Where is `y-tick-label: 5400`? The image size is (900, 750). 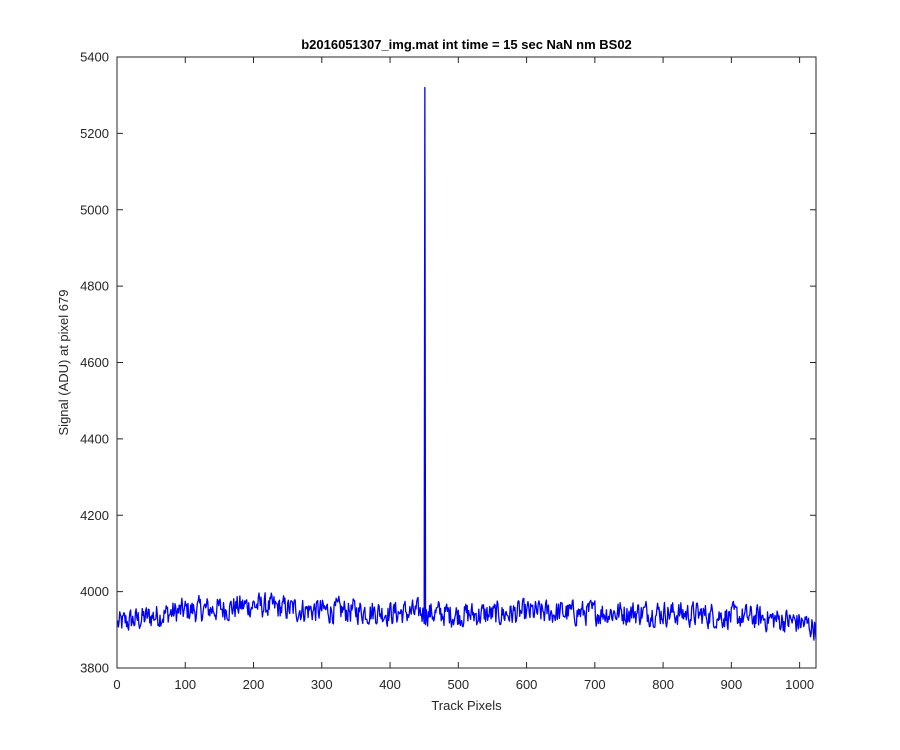 y-tick-label: 5400 is located at coordinates (94, 57).